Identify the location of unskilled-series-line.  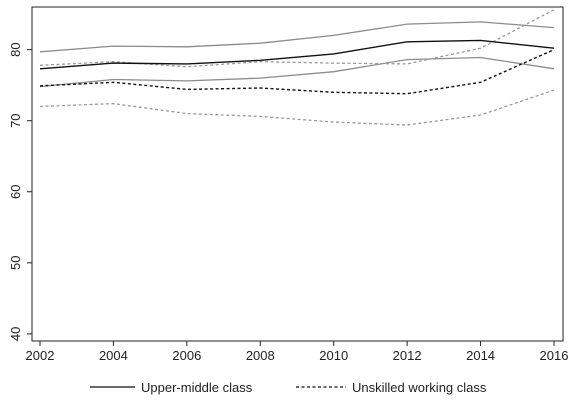
(297, 71).